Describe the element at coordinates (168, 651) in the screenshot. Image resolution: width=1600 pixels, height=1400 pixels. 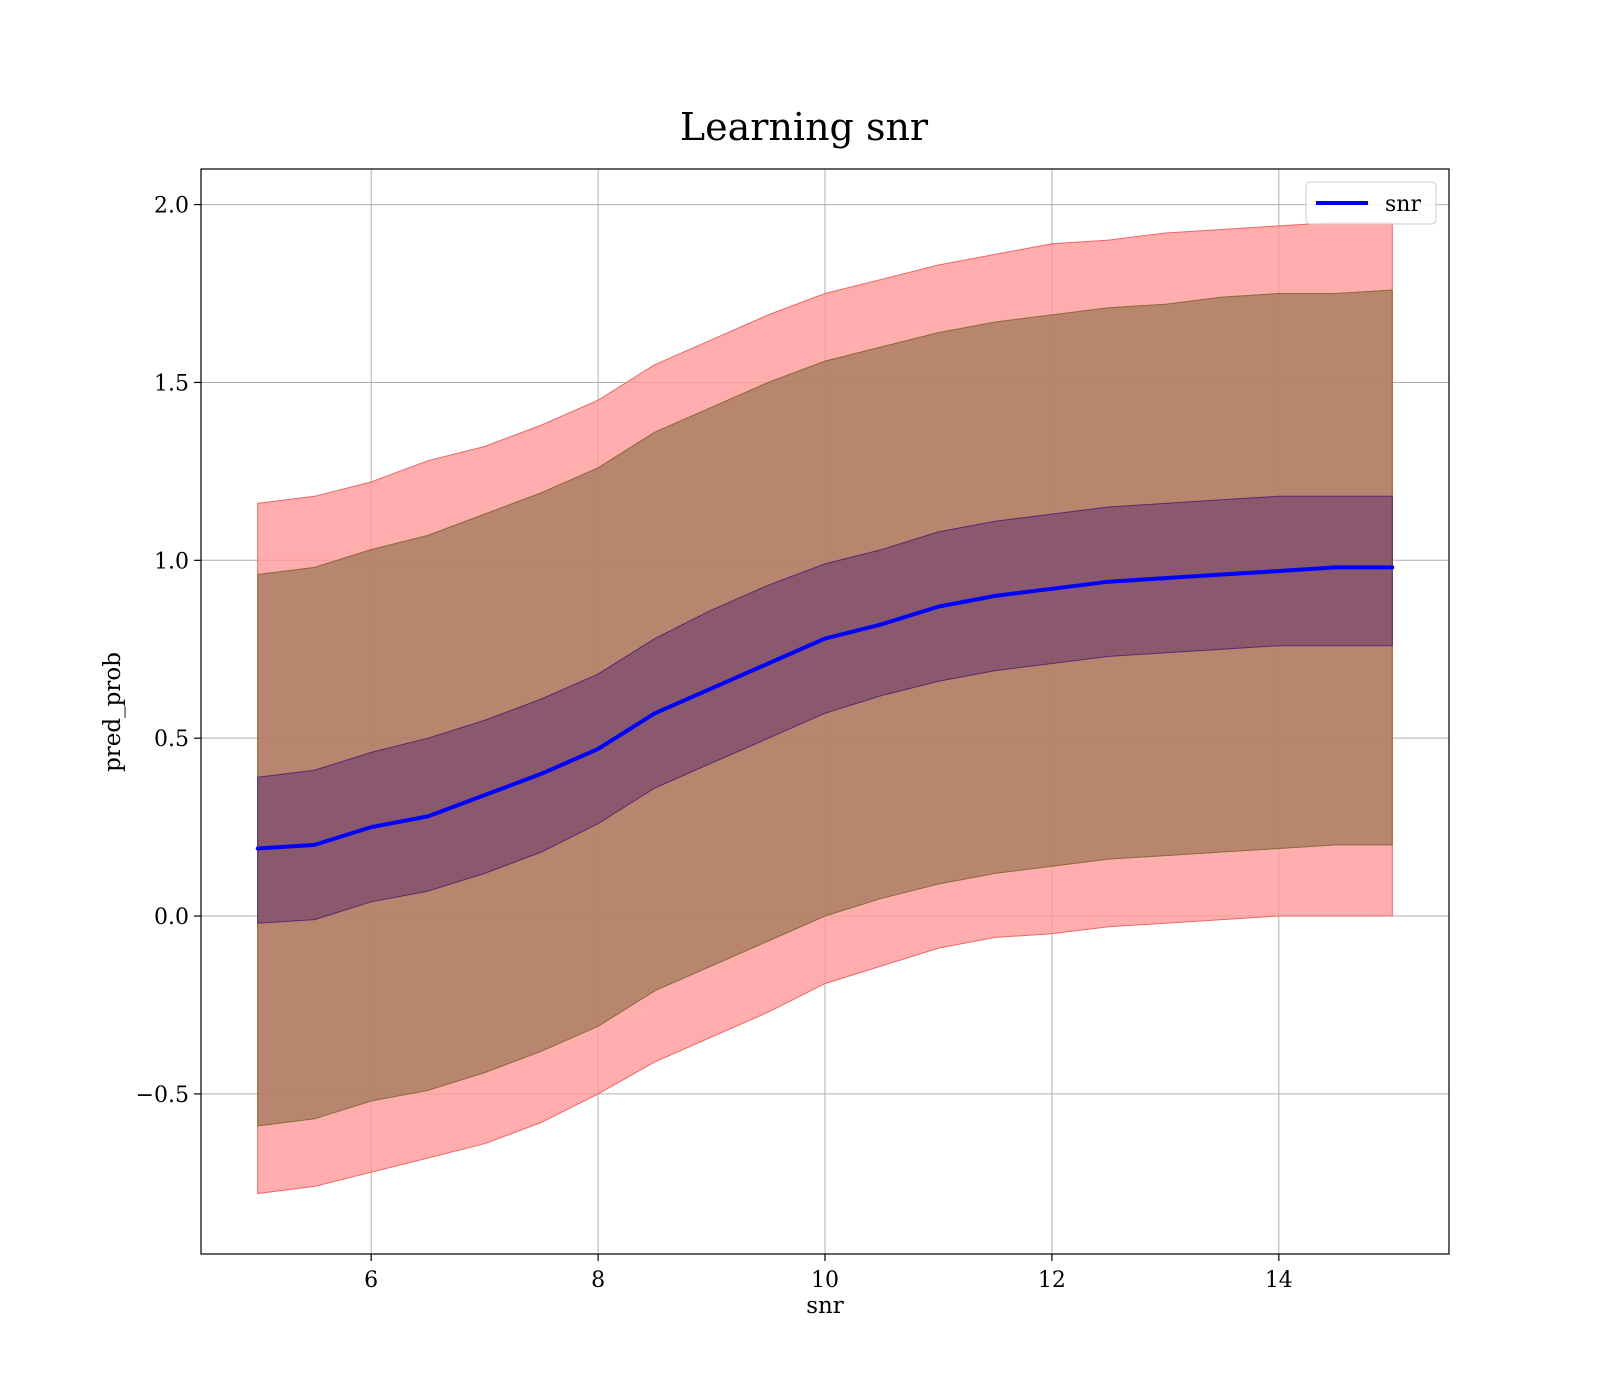
I see `y-axis-ticks: −0.5 0.0 0.5 1.0 1.5 2.0` at that location.